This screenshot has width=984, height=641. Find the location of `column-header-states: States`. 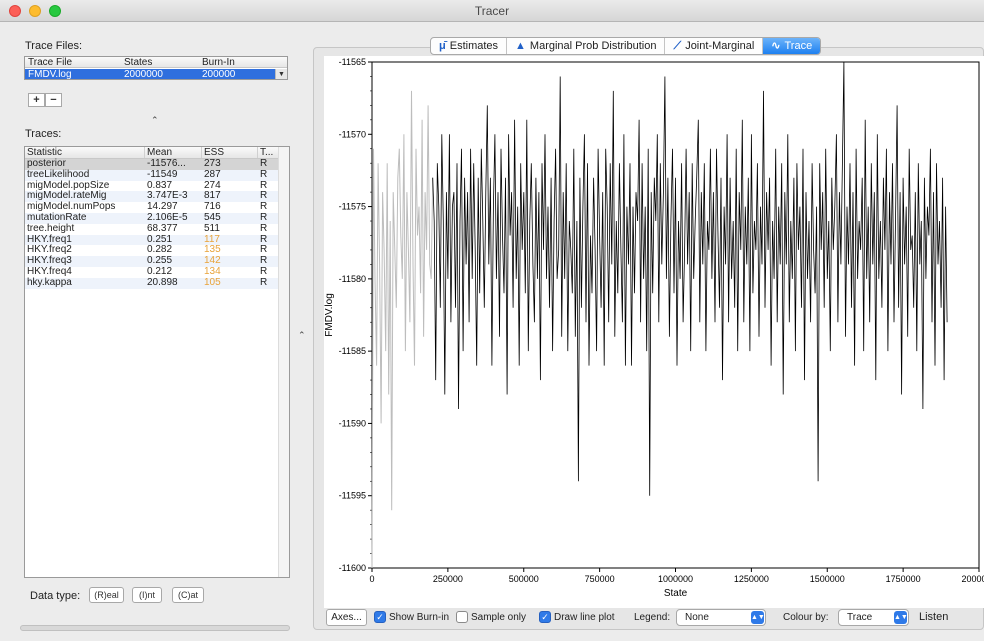

column-header-states: States is located at coordinates (138, 62).